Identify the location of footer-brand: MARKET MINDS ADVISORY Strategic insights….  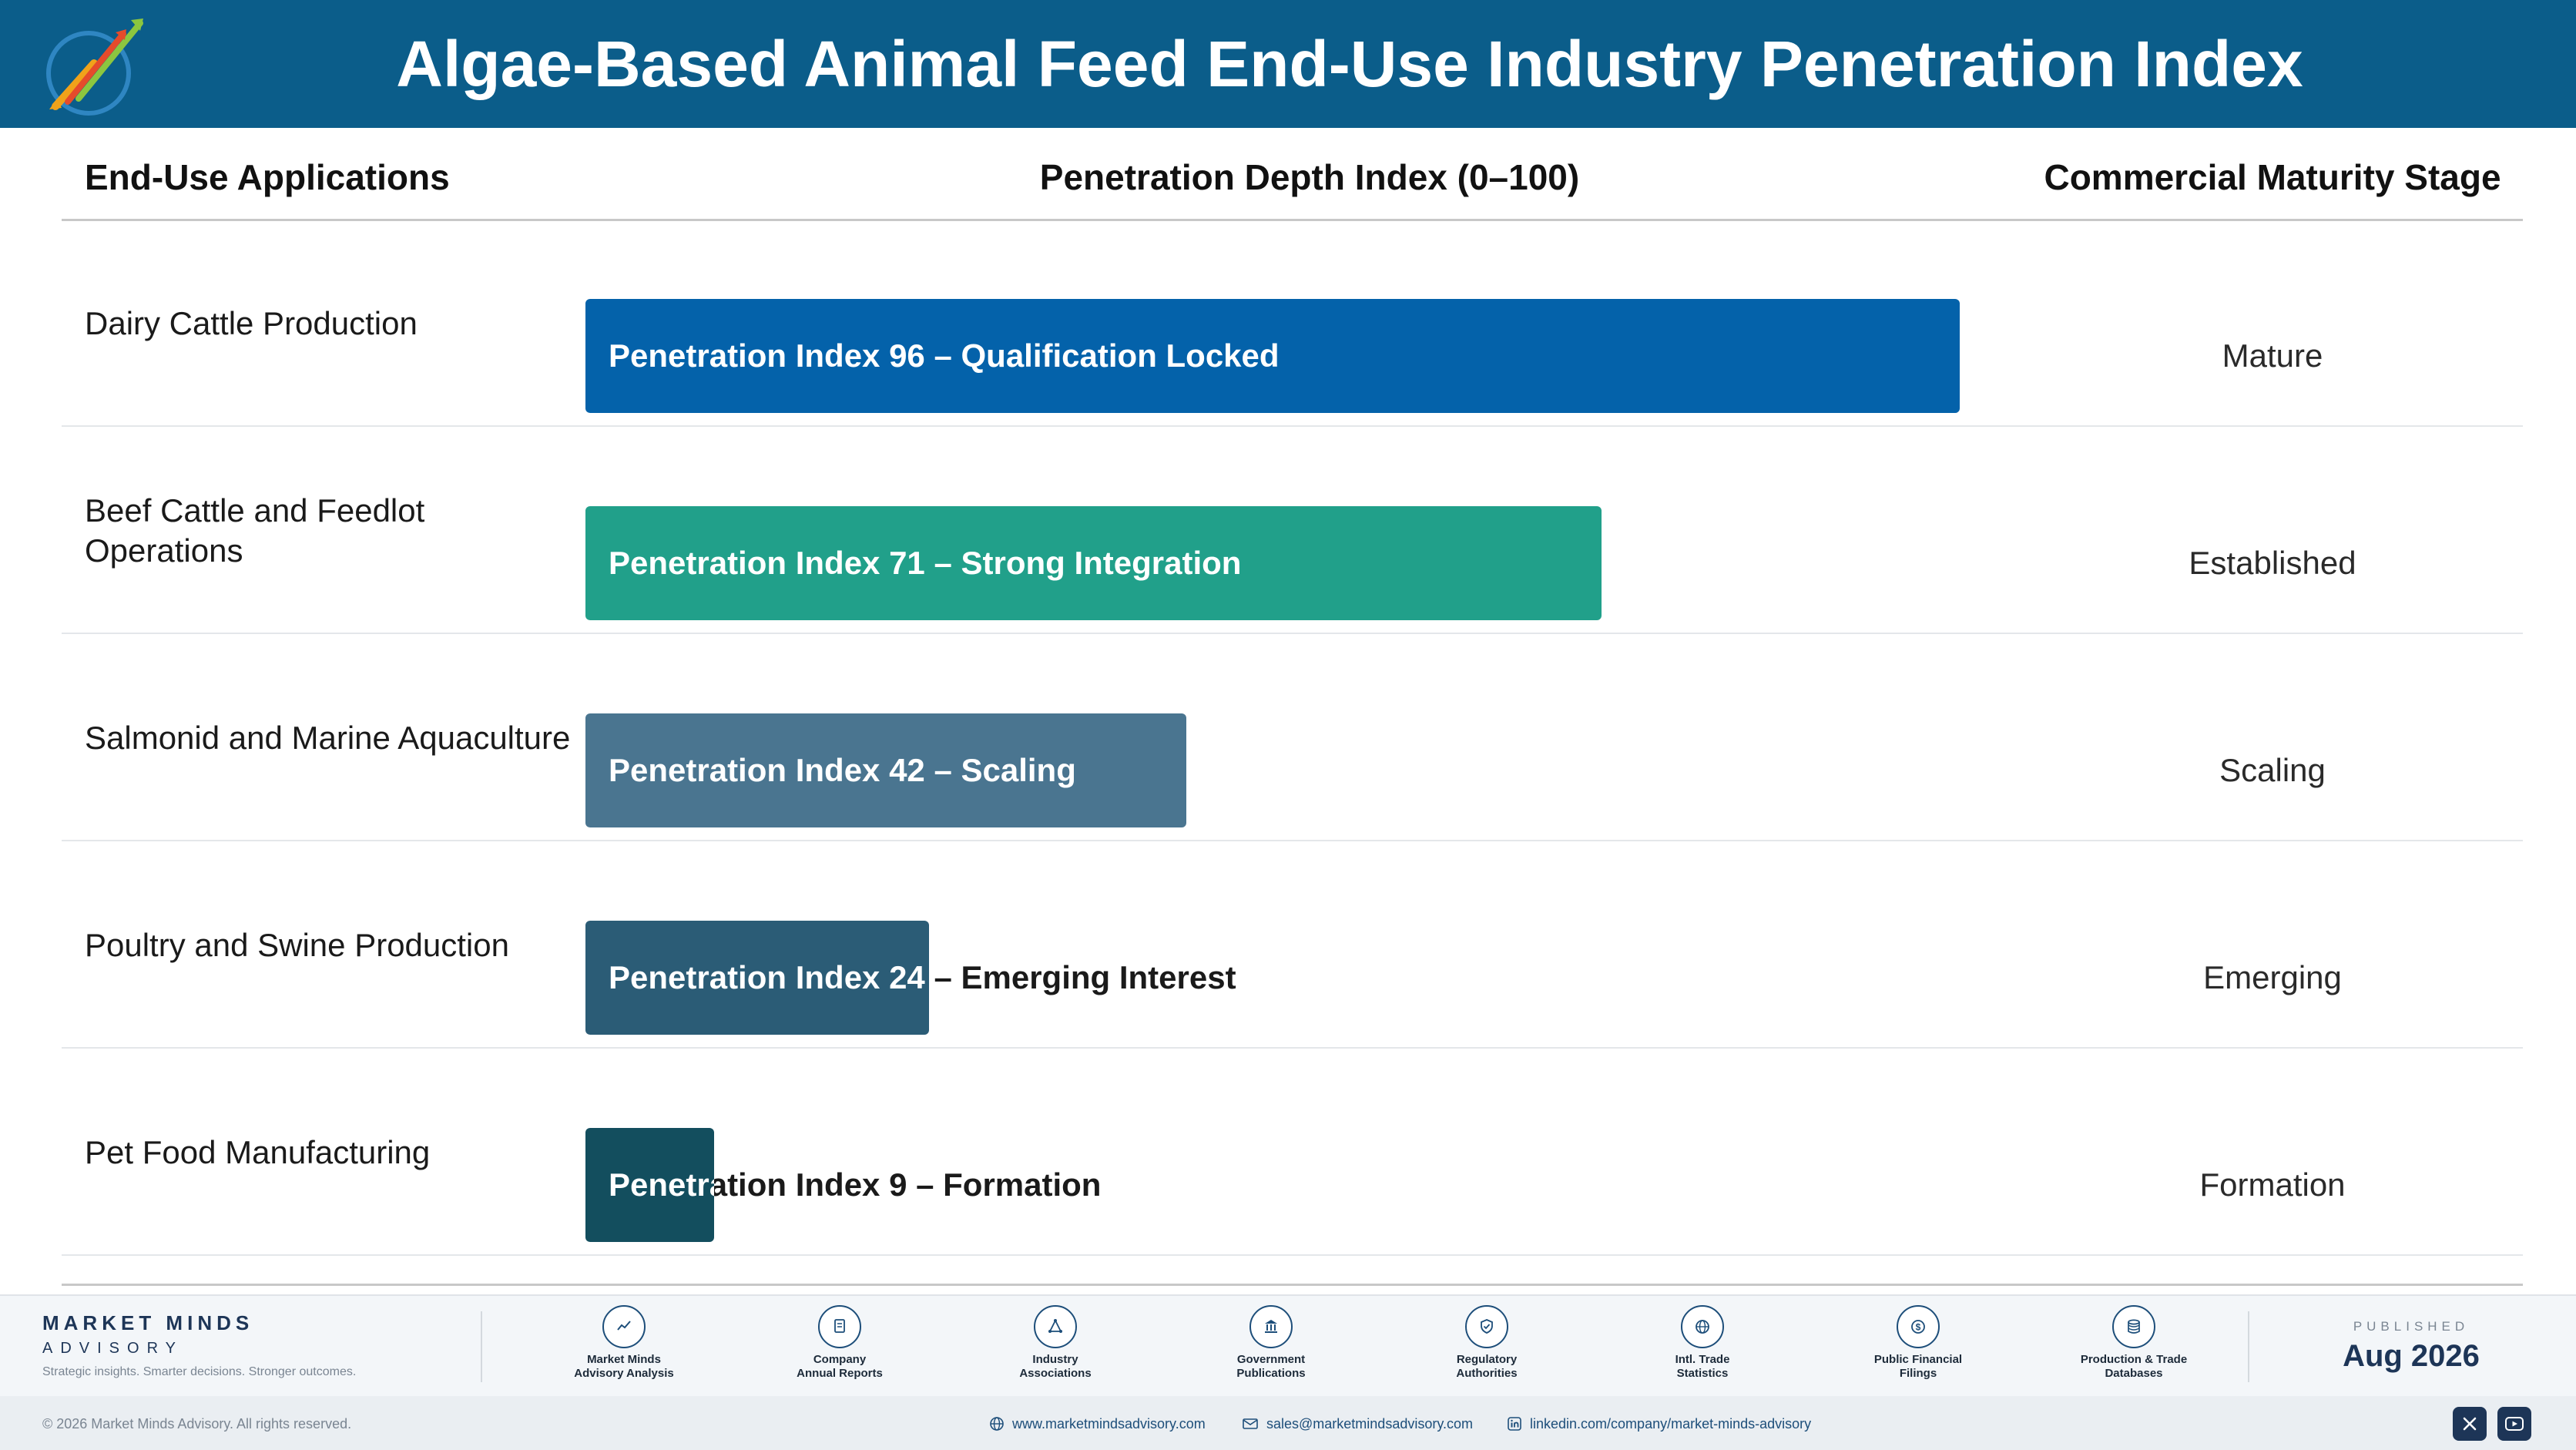
(199, 1345).